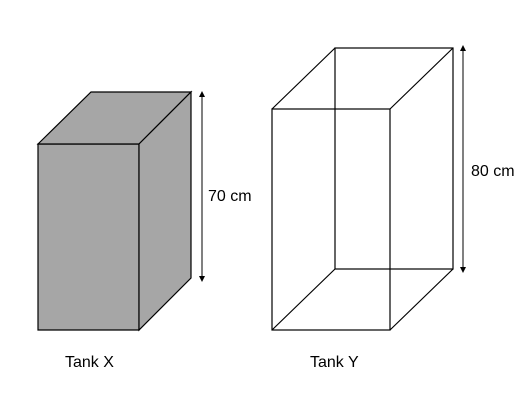 This screenshot has height=401, width=532. Describe the element at coordinates (89, 362) in the screenshot. I see `tank-x-label: Tank X` at that location.